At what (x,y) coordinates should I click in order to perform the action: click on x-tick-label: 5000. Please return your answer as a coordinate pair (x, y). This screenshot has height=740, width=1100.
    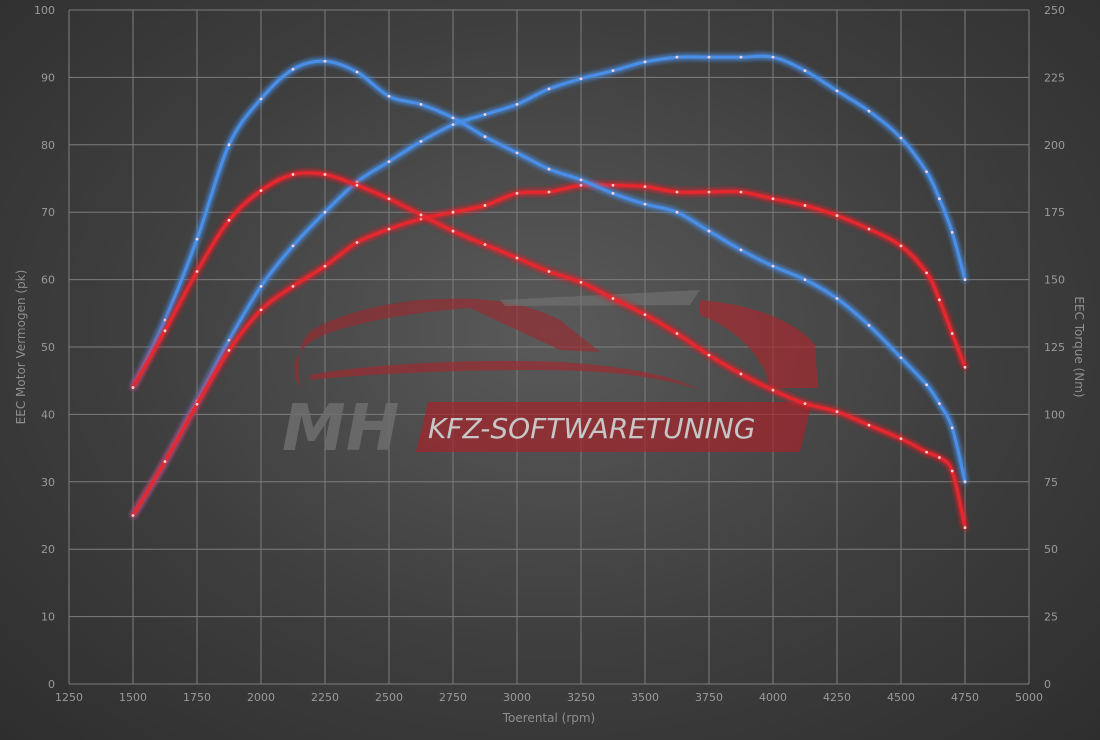
    Looking at the image, I should click on (1029, 697).